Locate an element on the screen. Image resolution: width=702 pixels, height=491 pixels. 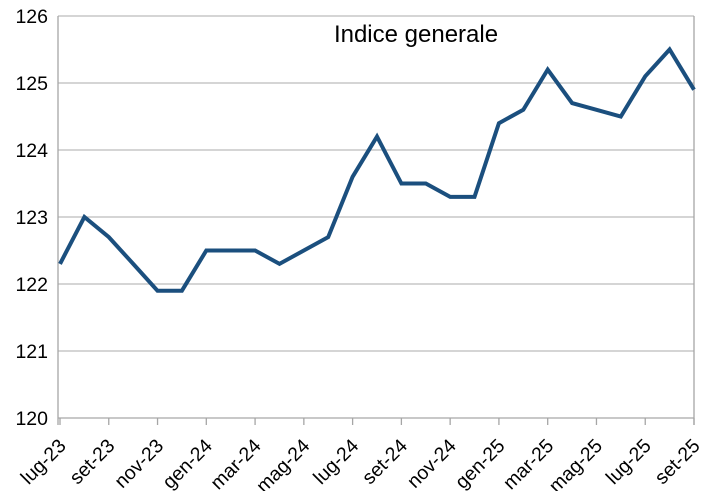
x-axis-tick-label: set-24 is located at coordinates (385, 462).